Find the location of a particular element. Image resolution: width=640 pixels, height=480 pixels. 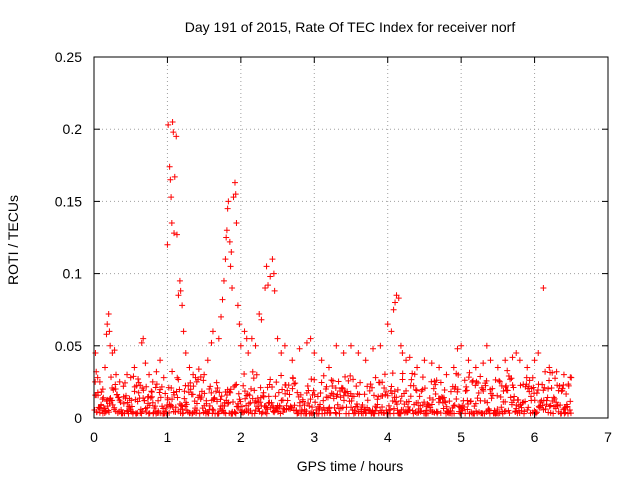

x-tick-label: 0 is located at coordinates (94, 437).